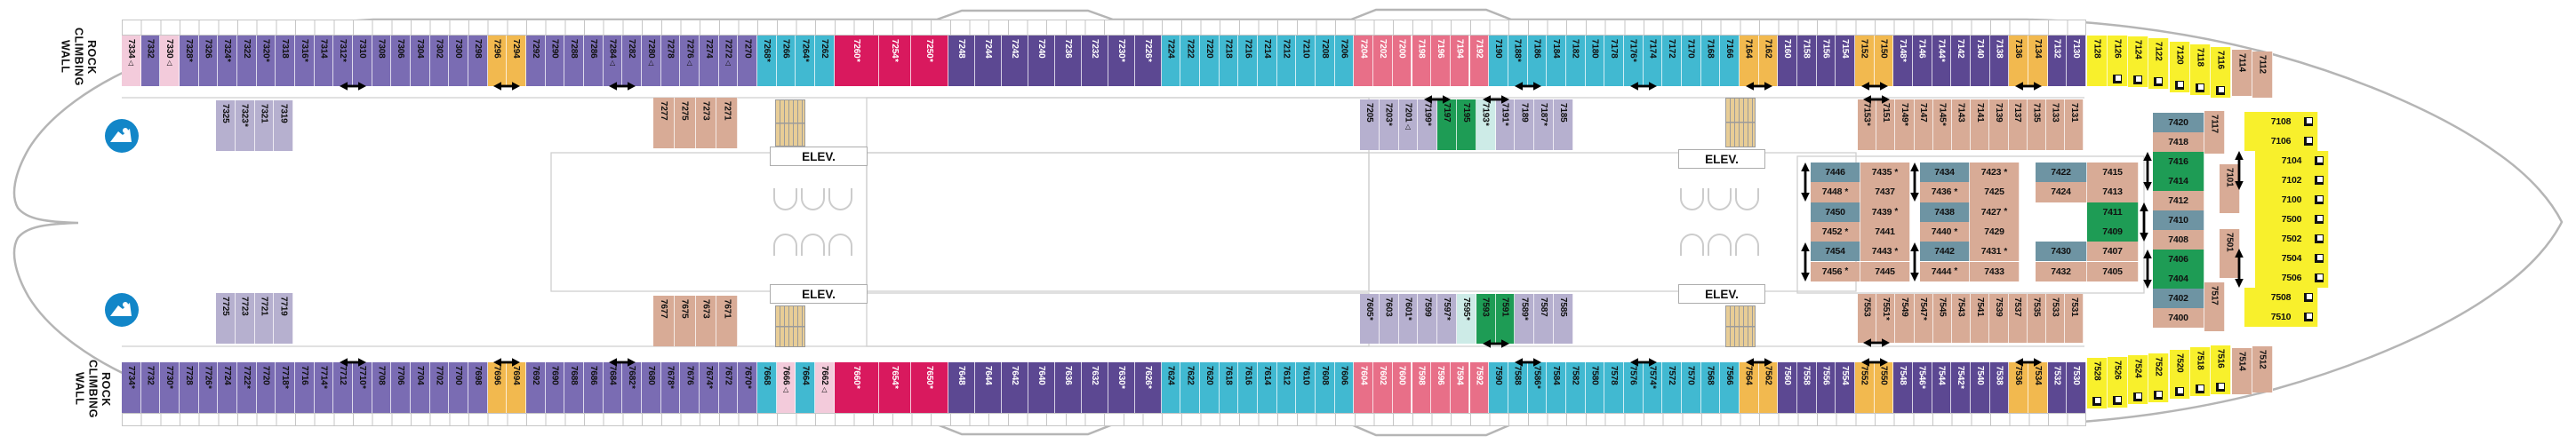  I want to click on arch-shapes, so click(1719, 199).